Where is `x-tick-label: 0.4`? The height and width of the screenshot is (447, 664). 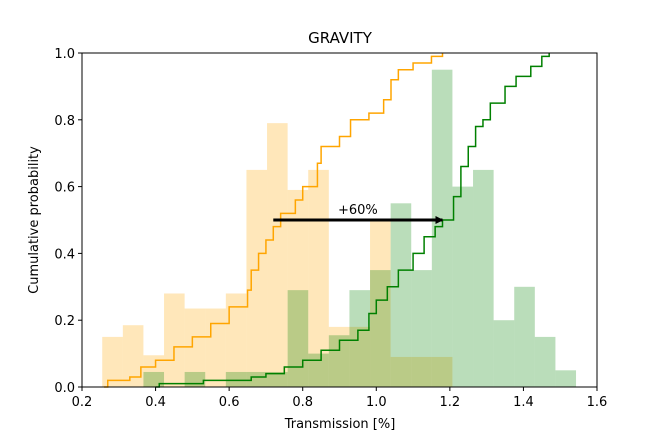
x-tick-label: 0.4 is located at coordinates (155, 402).